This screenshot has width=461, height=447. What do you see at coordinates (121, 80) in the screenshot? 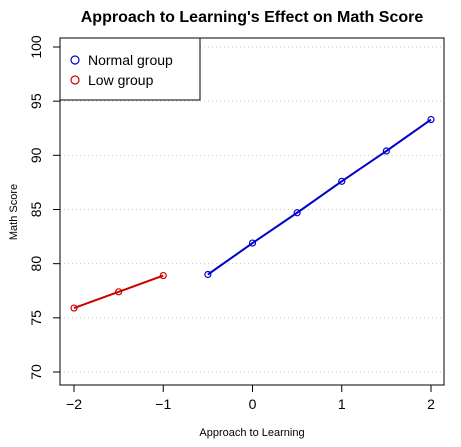
I see `legend-label-low: Low group` at bounding box center [121, 80].